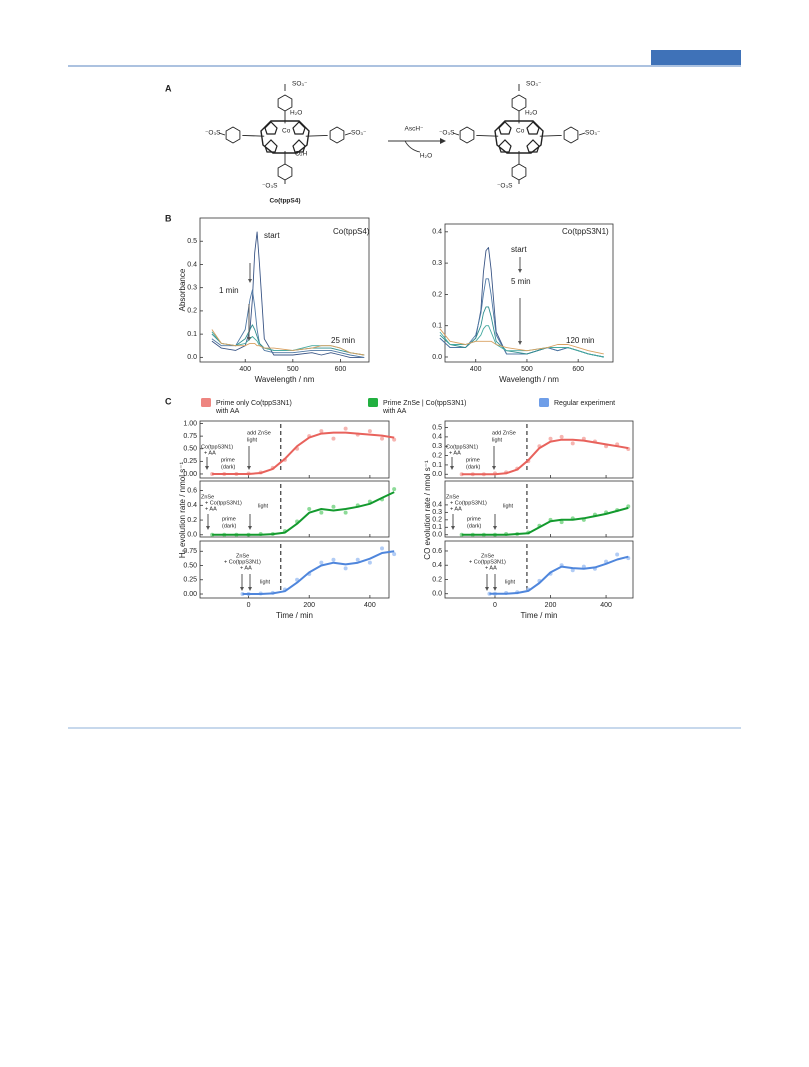 This screenshot has width=809, height=1067. I want to click on annotation: prime, so click(473, 460).